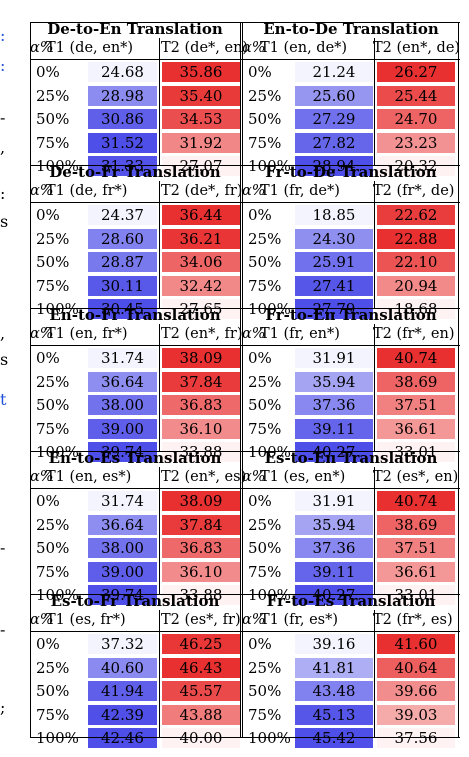  What do you see at coordinates (30, 379) in the screenshot?
I see `table-left-border` at bounding box center [30, 379].